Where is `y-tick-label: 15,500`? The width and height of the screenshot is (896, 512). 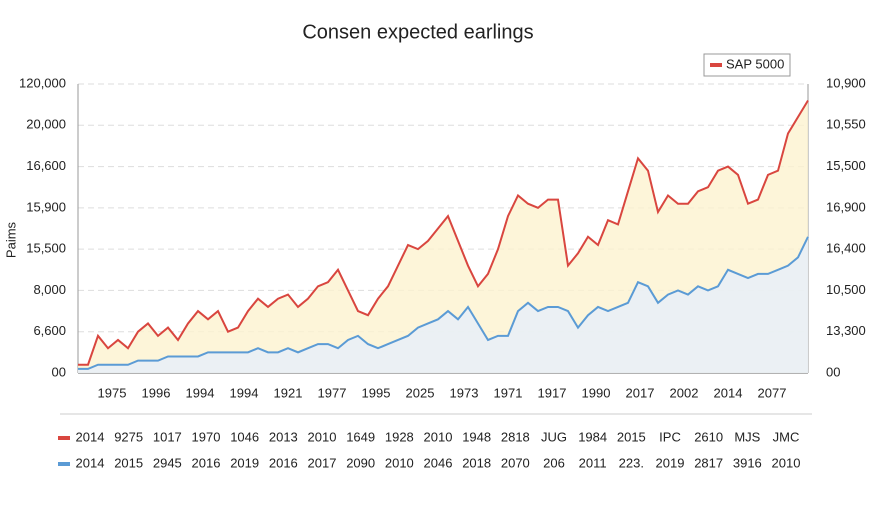 y-tick-label: 15,500 is located at coordinates (46, 248).